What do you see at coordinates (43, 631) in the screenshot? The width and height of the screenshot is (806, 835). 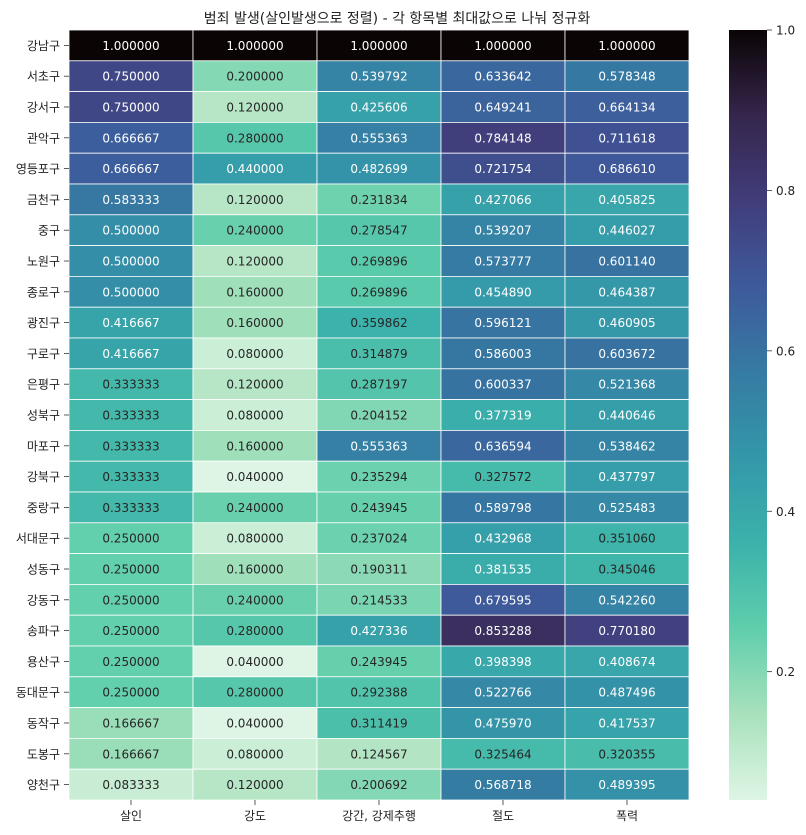 I see `row-label: 송파구` at bounding box center [43, 631].